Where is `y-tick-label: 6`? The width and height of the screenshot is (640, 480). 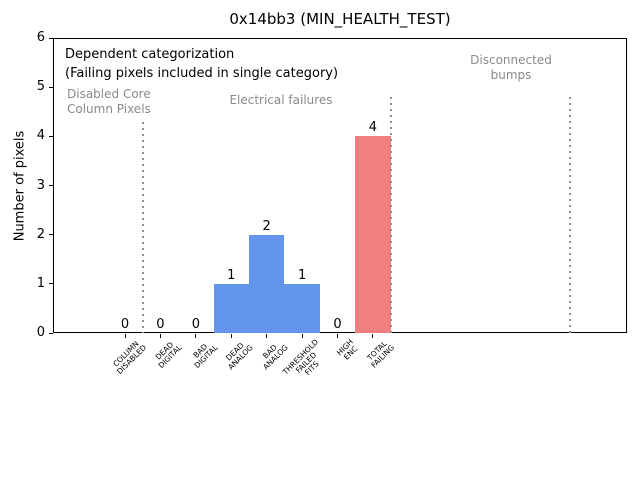 y-tick-label: 6 is located at coordinates (40, 37).